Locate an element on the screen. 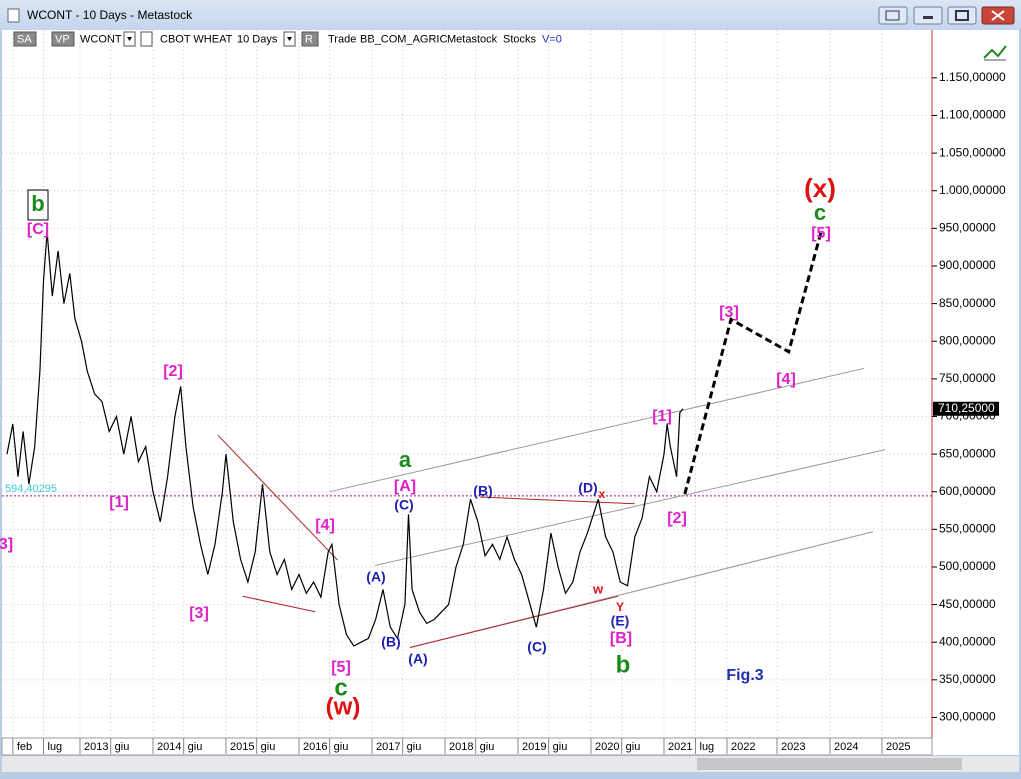 The height and width of the screenshot is (779, 1021). toolbar-item: Stocks is located at coordinates (520, 39).